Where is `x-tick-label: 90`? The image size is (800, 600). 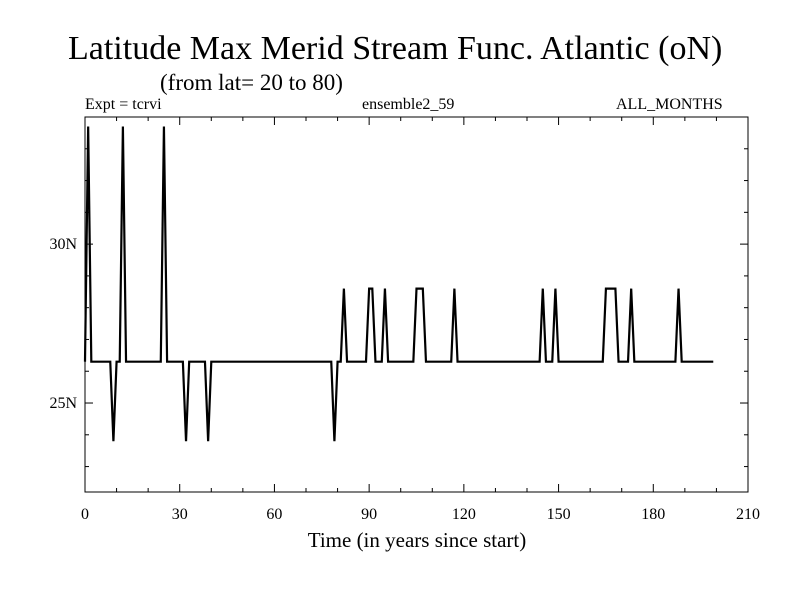 x-tick-label: 90 is located at coordinates (369, 514).